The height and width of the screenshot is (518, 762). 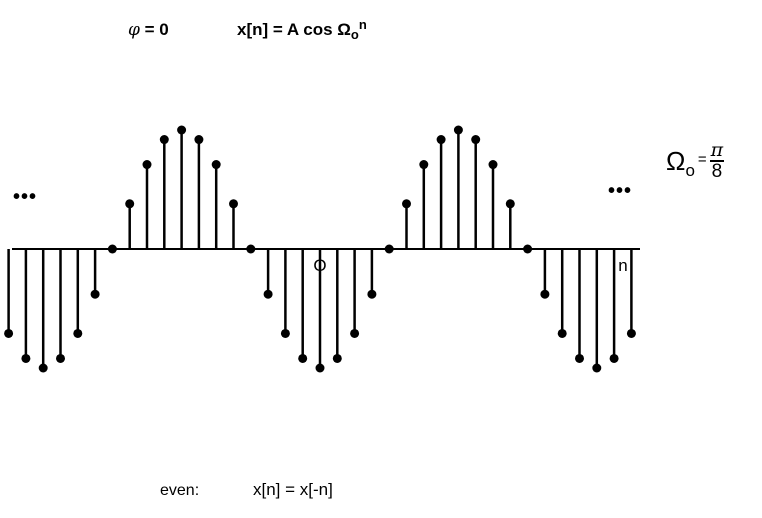 I want to click on fraction-numerator: π, so click(x=717, y=150).